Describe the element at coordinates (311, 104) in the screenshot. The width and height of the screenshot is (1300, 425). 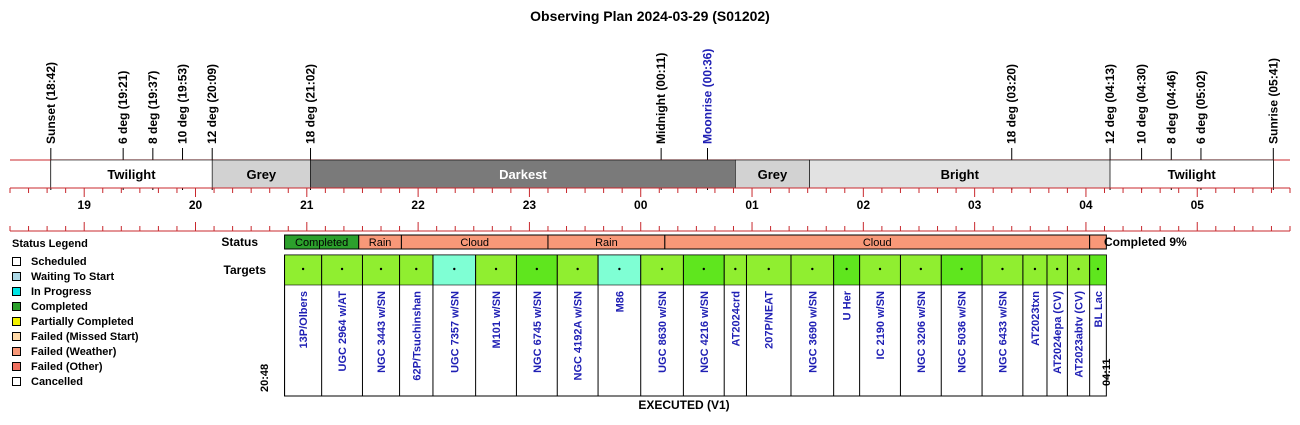
I see `event-label: 18 deg (21:02)` at that location.